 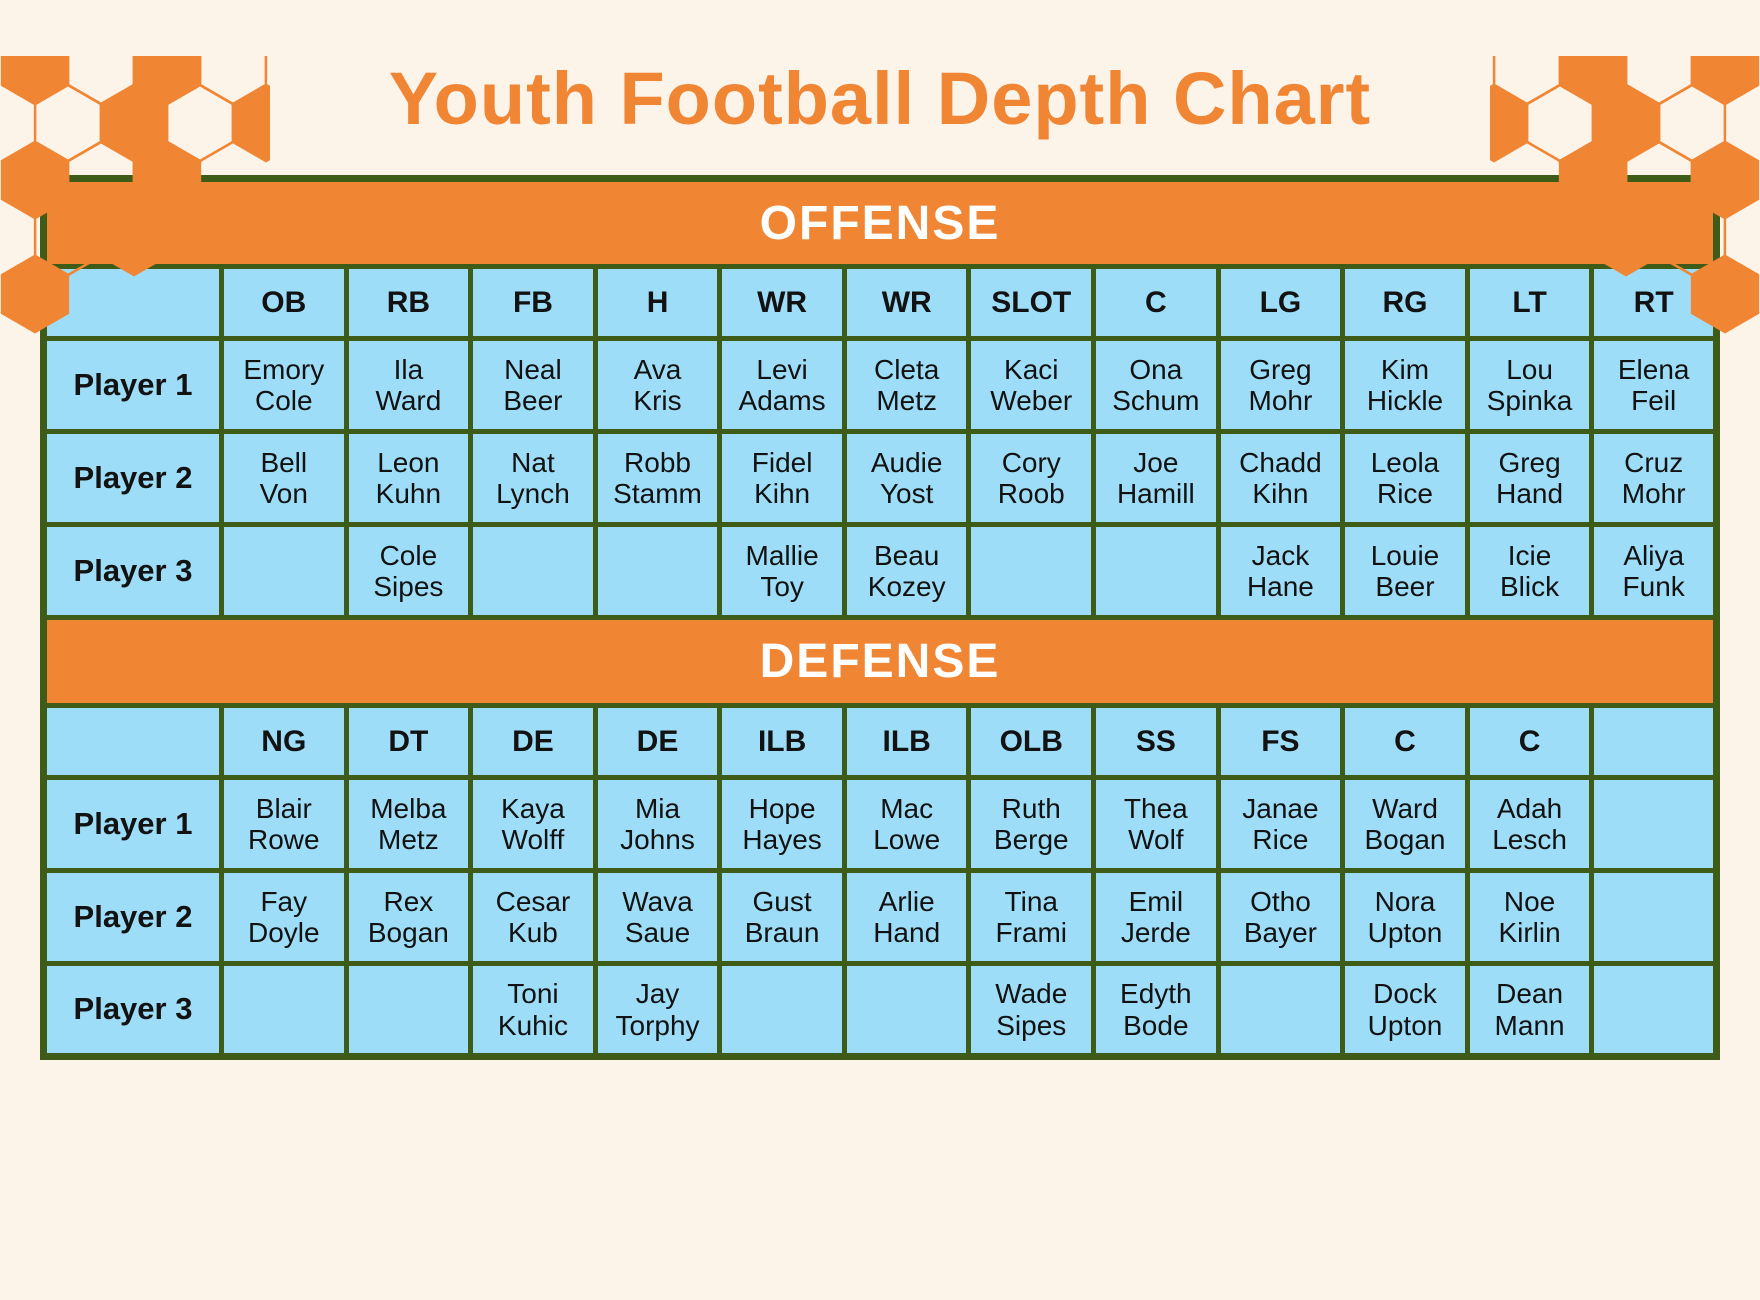 I want to click on position-header: WR, so click(x=906, y=302).